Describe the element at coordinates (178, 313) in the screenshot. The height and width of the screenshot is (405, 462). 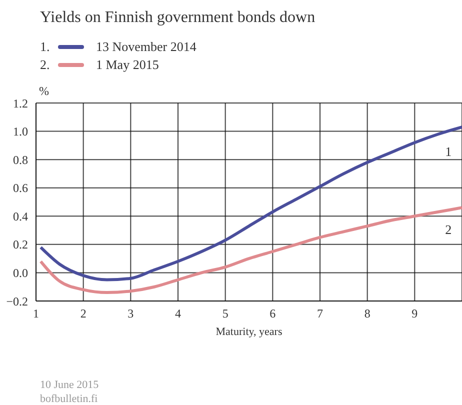
I see `x-tick-label: 4` at that location.